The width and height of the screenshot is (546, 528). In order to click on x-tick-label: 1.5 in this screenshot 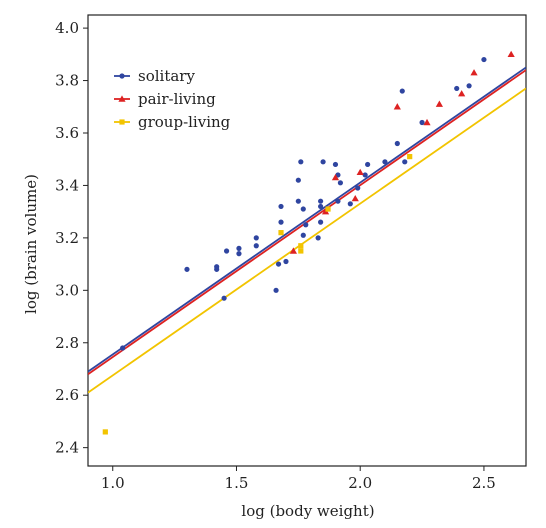, I will do `click(237, 483)`.